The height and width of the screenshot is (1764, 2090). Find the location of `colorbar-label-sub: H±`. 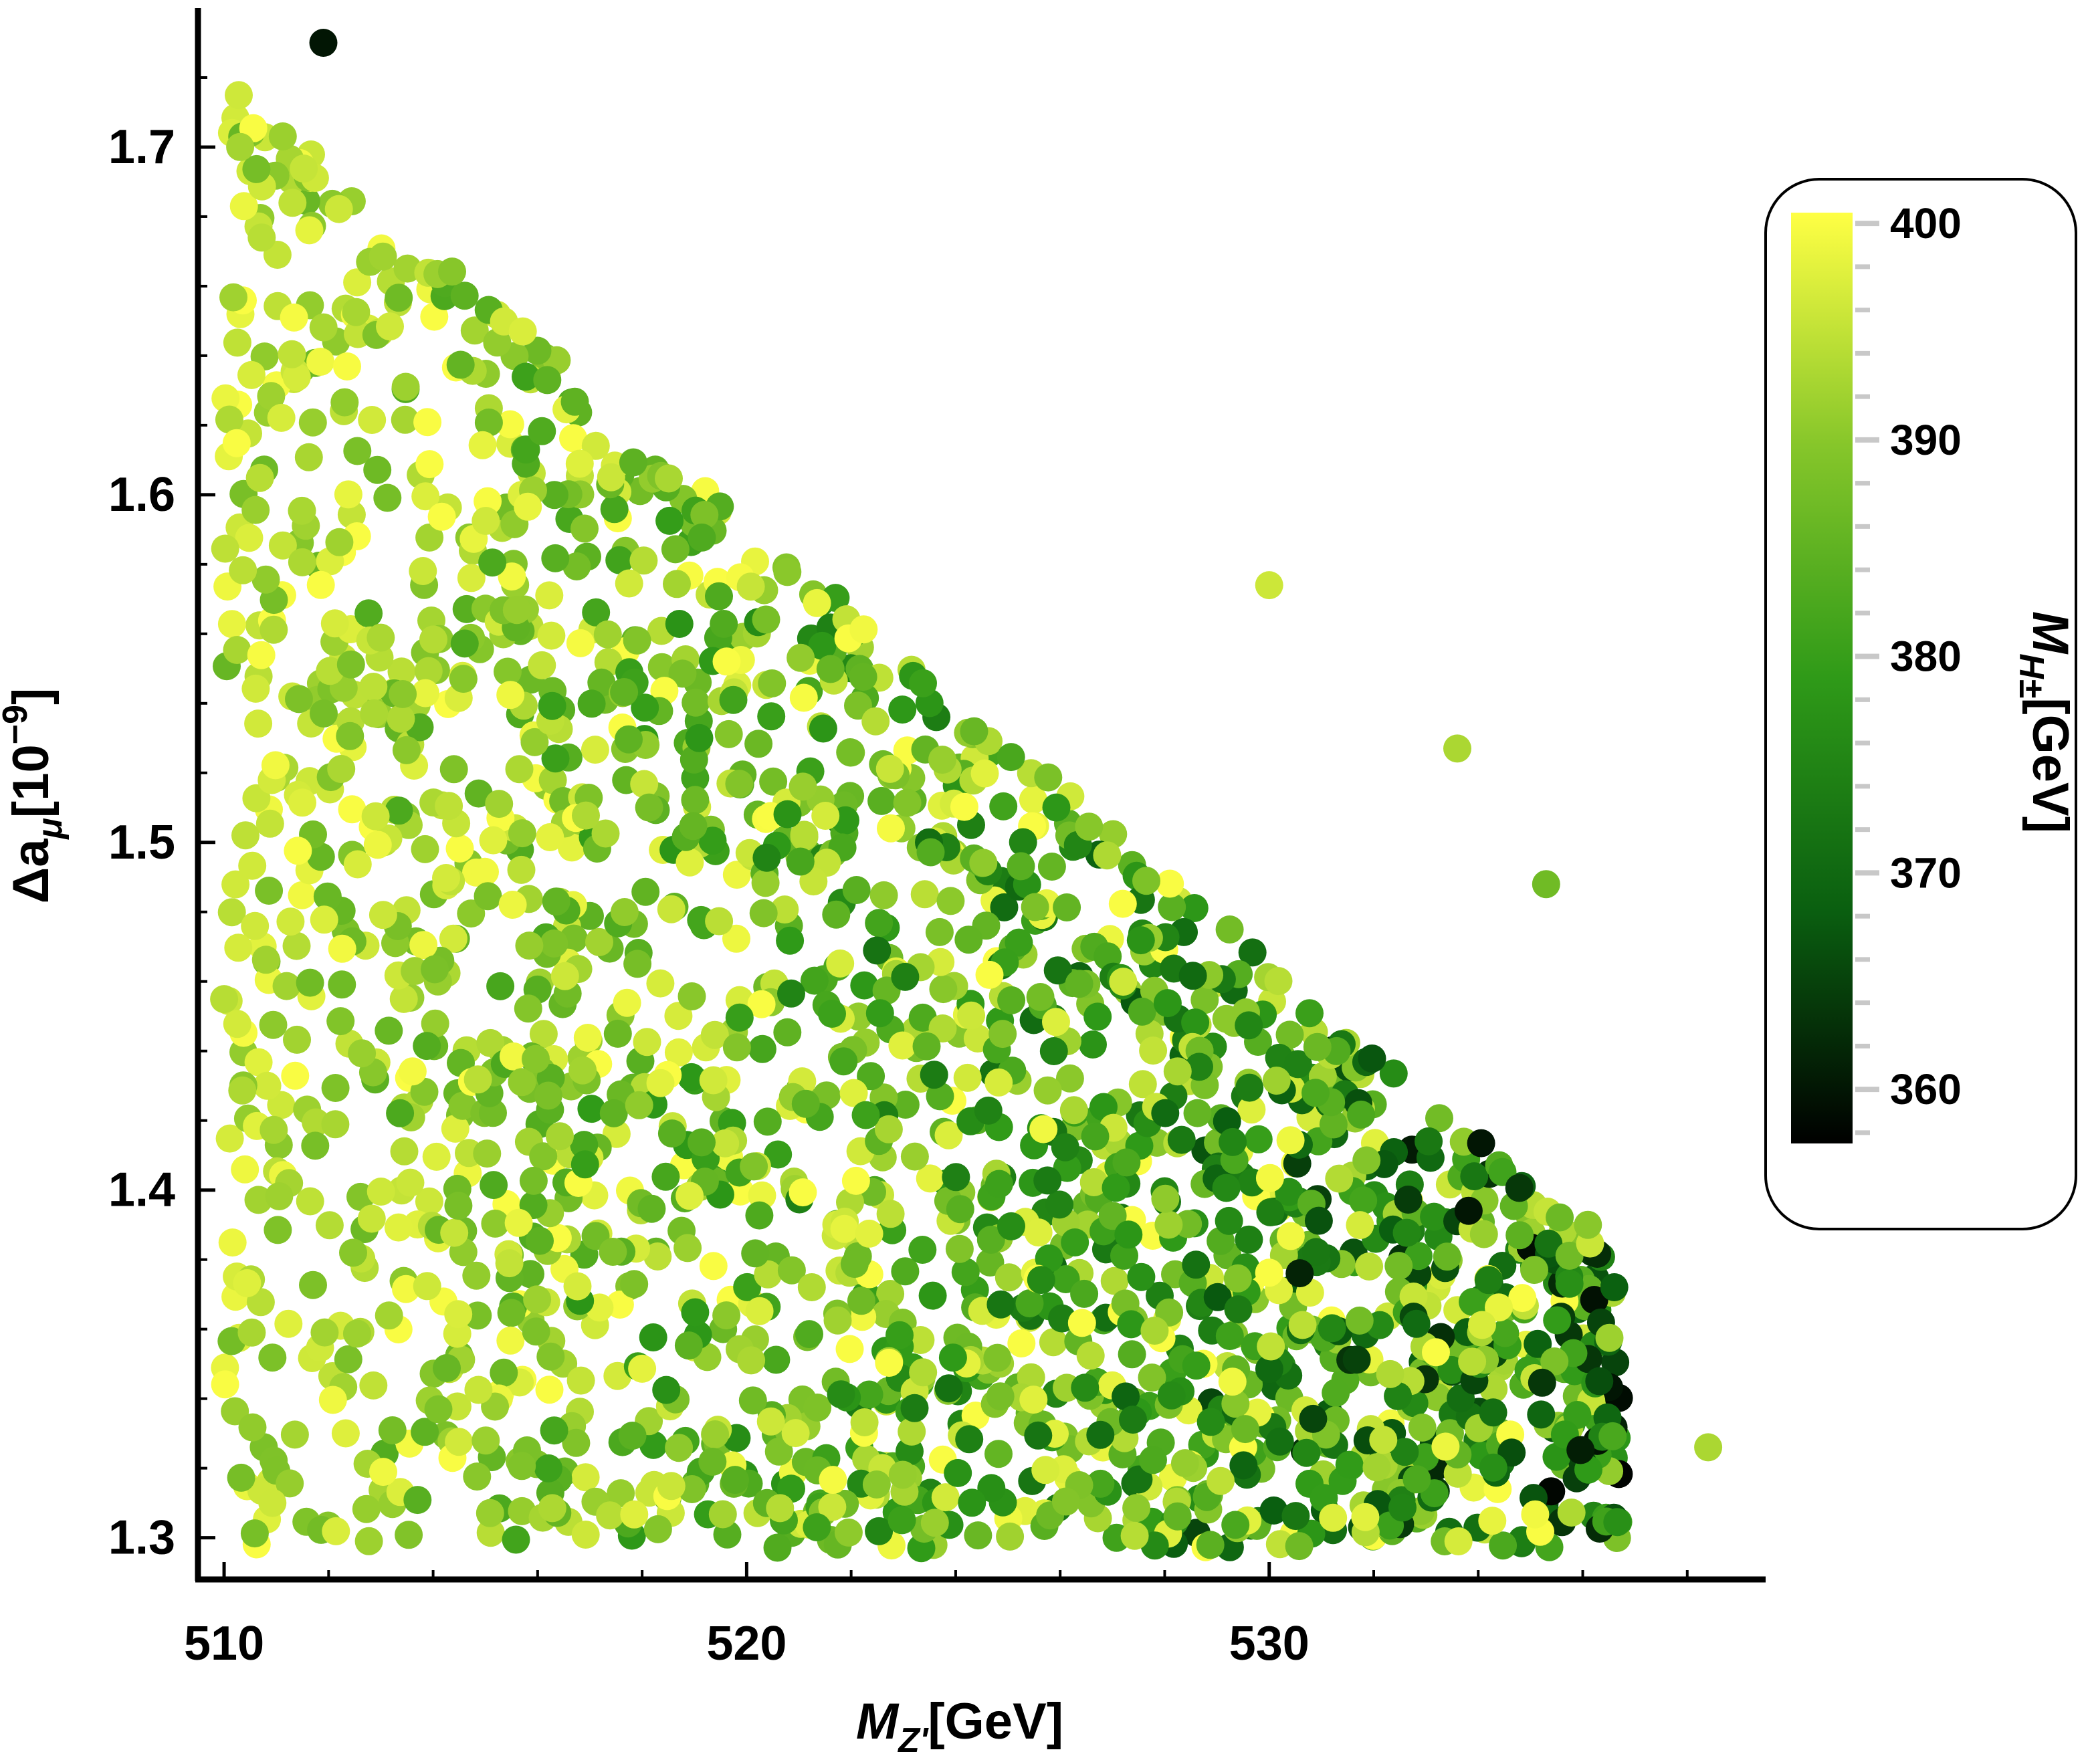

colorbar-label-sub: H± is located at coordinates (2031, 675).